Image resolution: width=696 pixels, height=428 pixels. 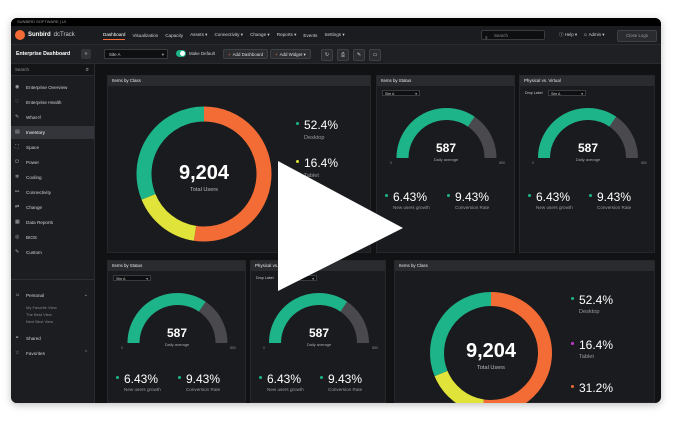 I want to click on refresh-button: ↻, so click(x=327, y=55).